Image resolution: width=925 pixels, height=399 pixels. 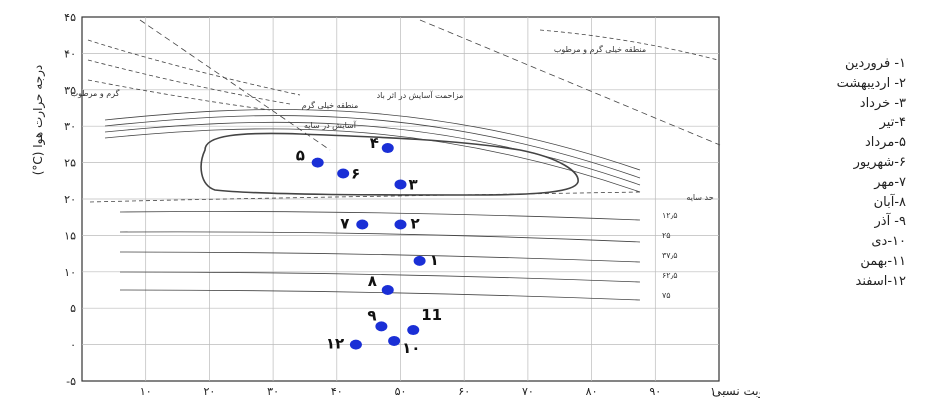 What do you see at coordinates (71, 381) in the screenshot?
I see `y-tick-label: -۵` at bounding box center [71, 381].